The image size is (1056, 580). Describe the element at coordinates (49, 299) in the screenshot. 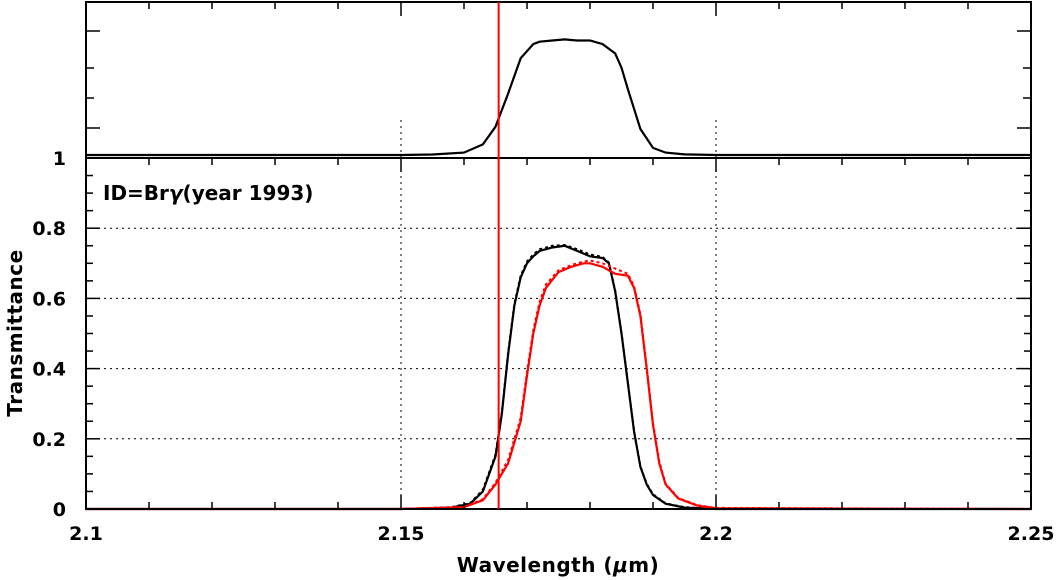

I see `y-tick-label: 0.6` at that location.